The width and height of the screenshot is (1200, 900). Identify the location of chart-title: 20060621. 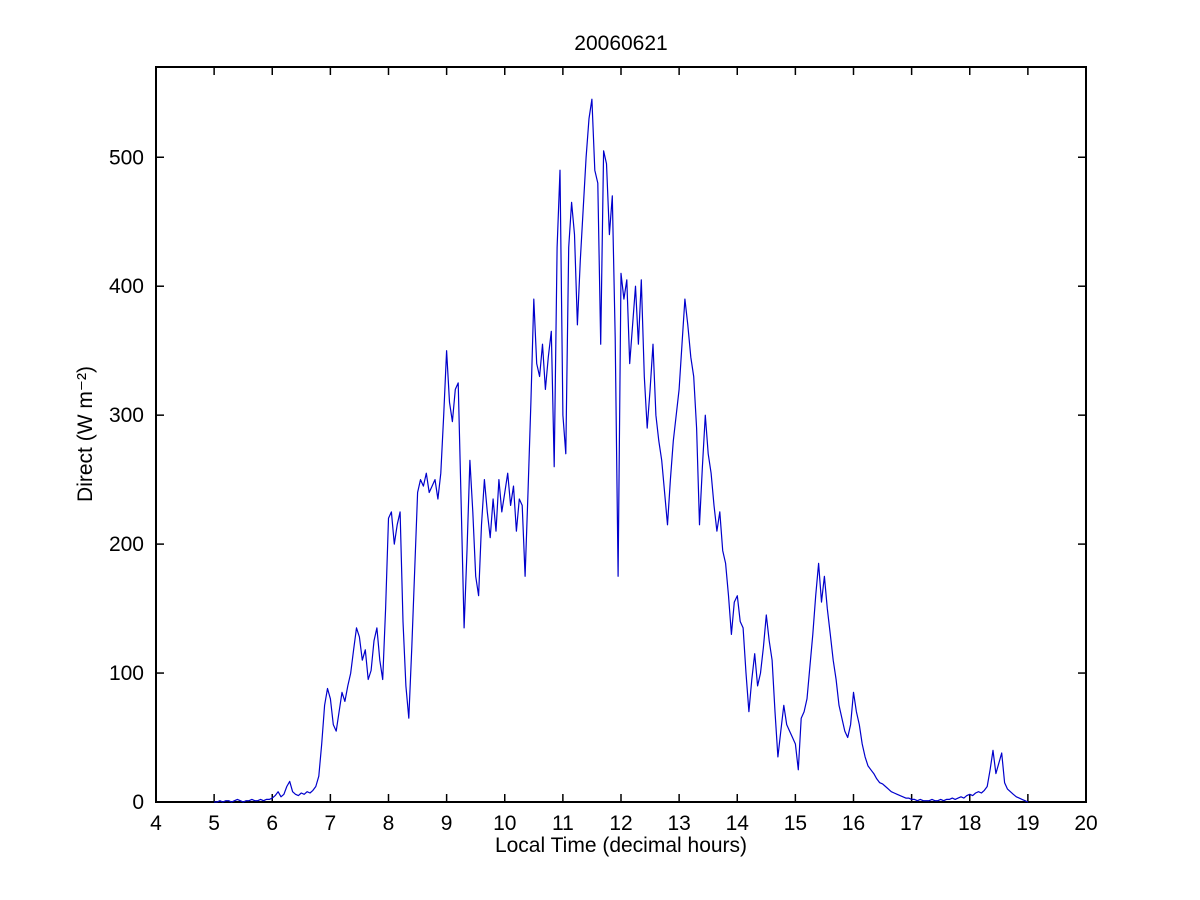
(620, 43).